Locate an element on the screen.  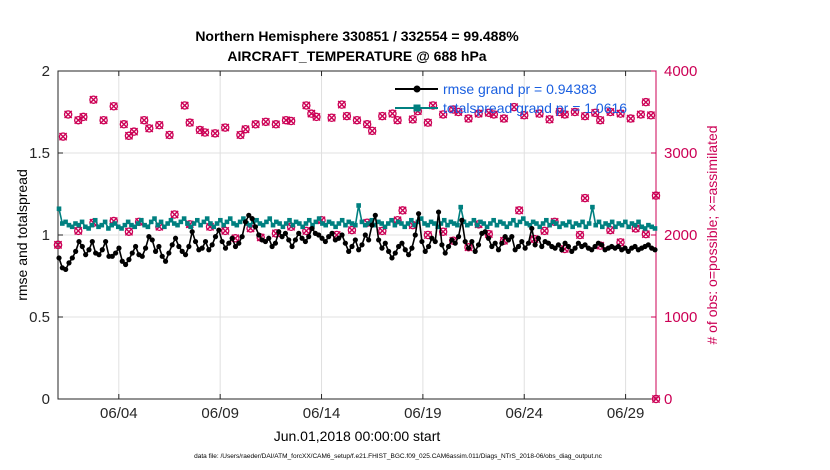
y-tick-label-left: 0.5 is located at coordinates (39, 317).